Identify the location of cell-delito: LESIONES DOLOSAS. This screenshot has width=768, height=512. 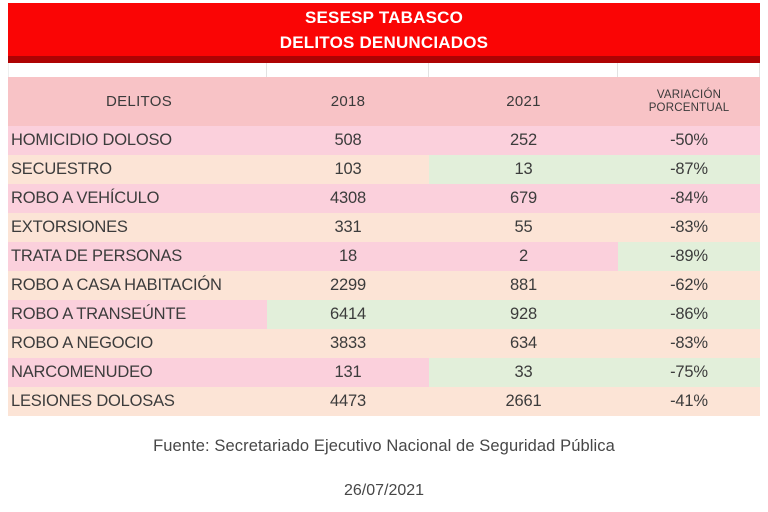
(137, 401).